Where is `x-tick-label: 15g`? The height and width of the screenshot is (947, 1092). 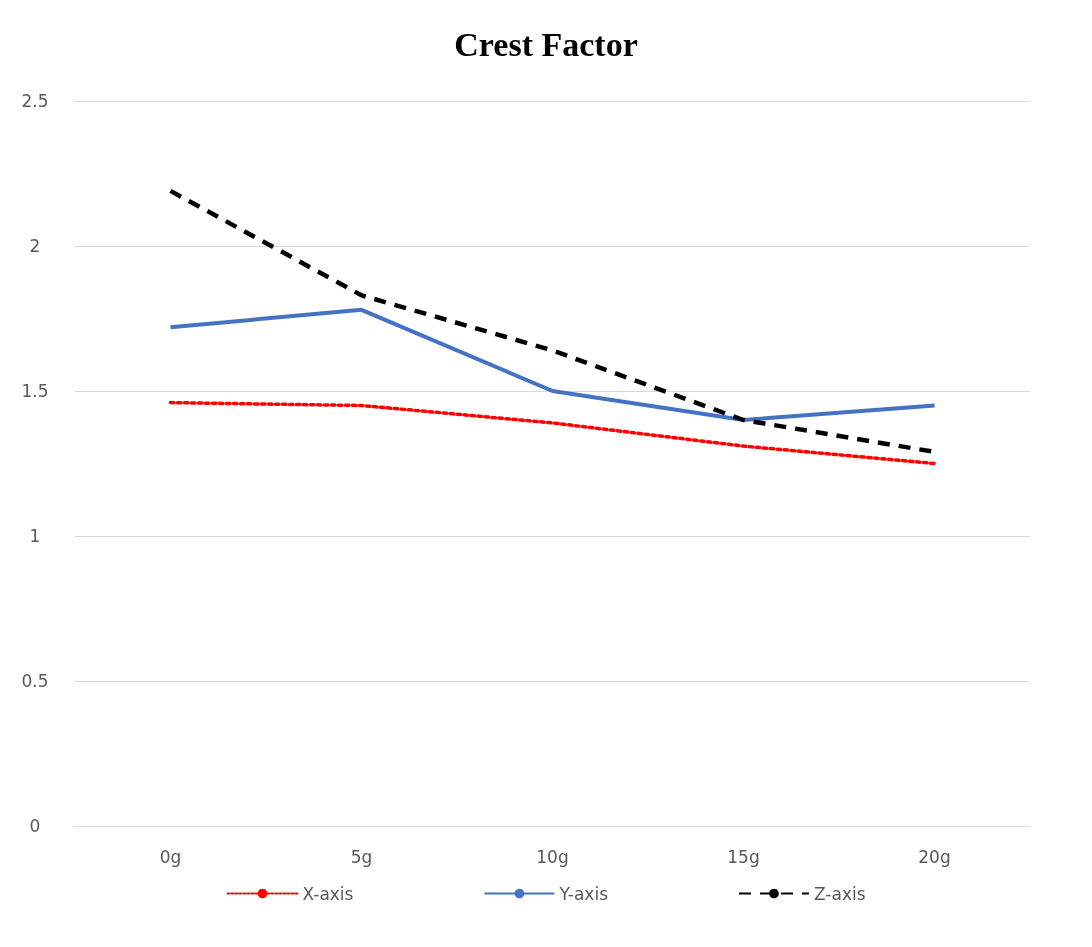 x-tick-label: 15g is located at coordinates (743, 856).